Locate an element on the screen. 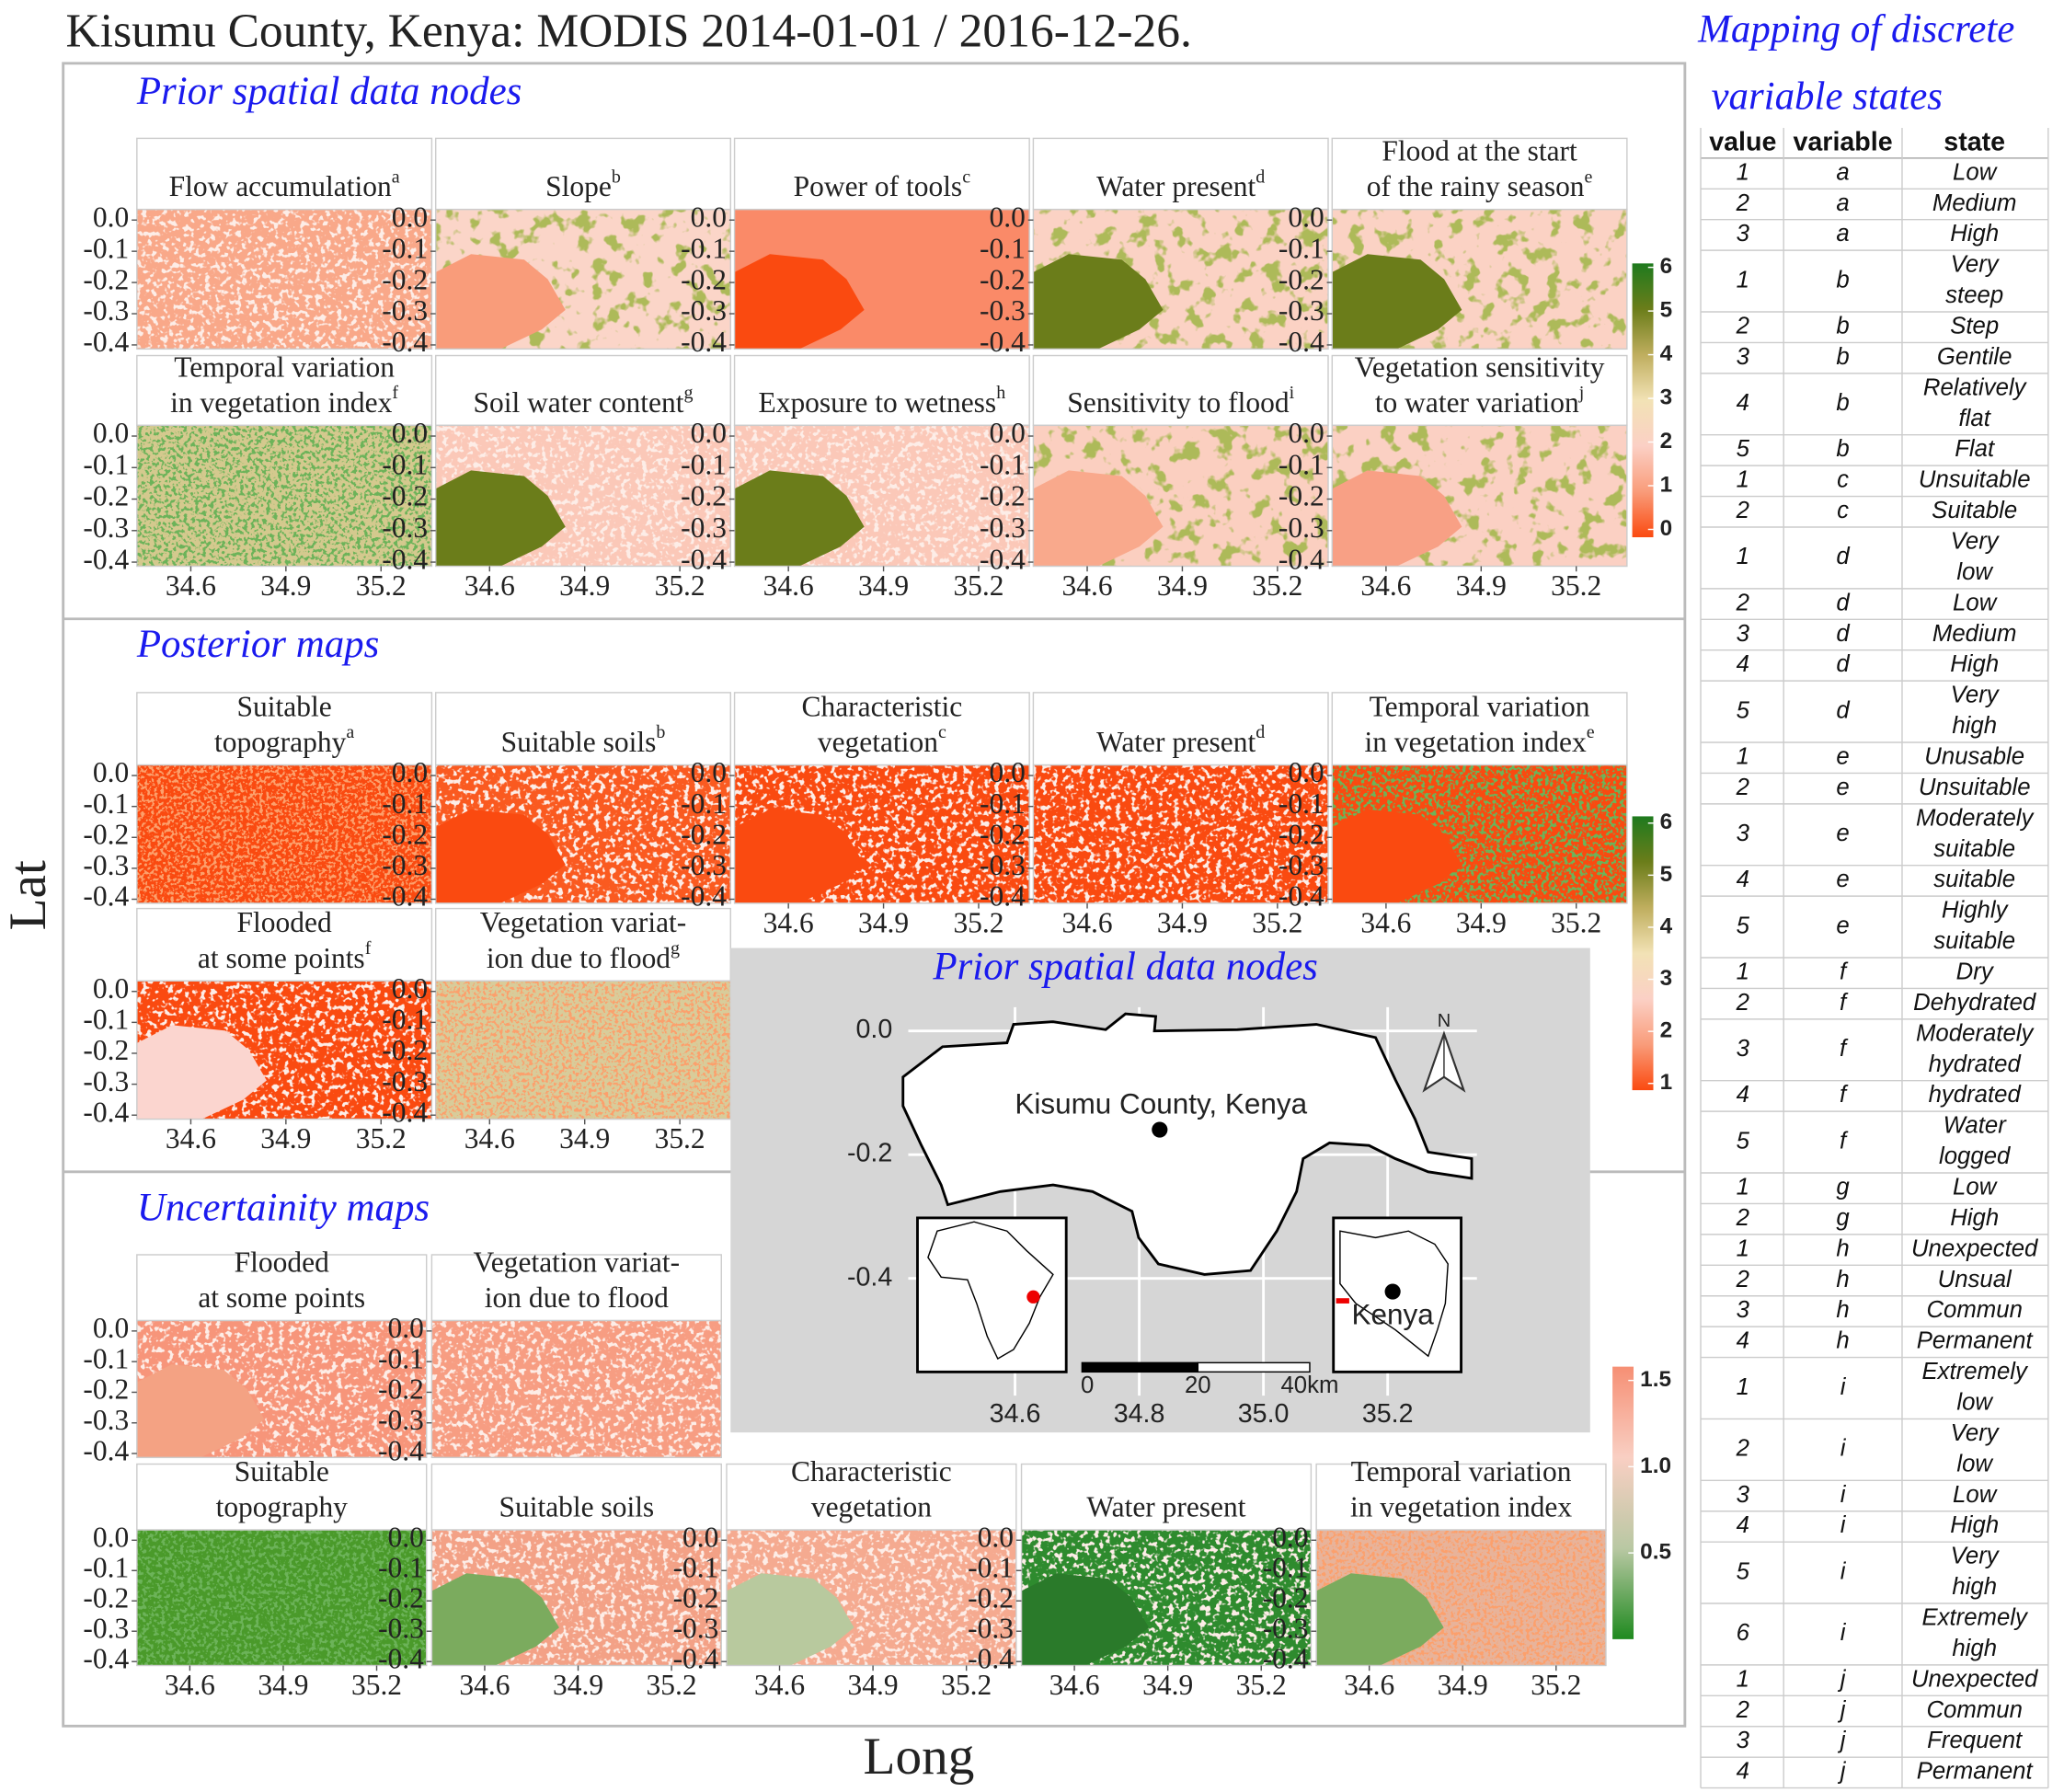  panel-title: at some pointsf is located at coordinates (285, 956).